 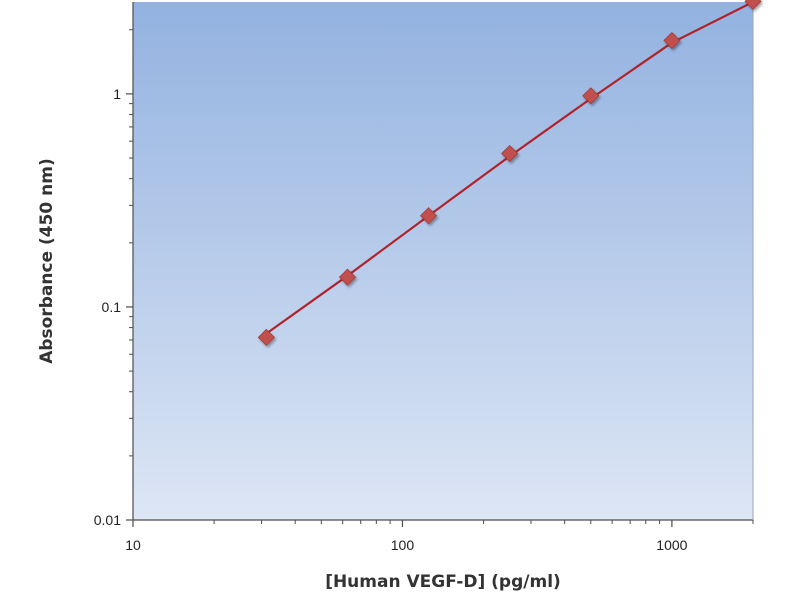 What do you see at coordinates (112, 307) in the screenshot?
I see `y-tick-label: 0.1` at bounding box center [112, 307].